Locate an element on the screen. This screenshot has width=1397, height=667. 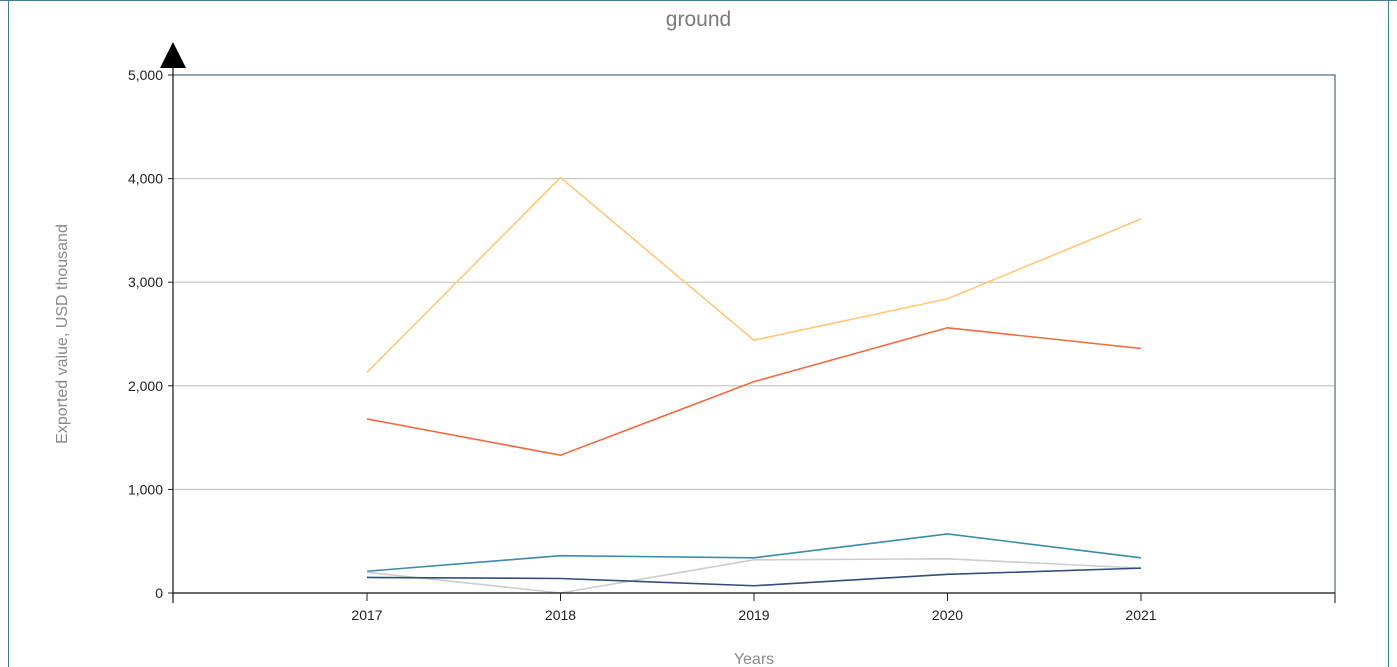
y-tick-label: 3,000 is located at coordinates (145, 282).